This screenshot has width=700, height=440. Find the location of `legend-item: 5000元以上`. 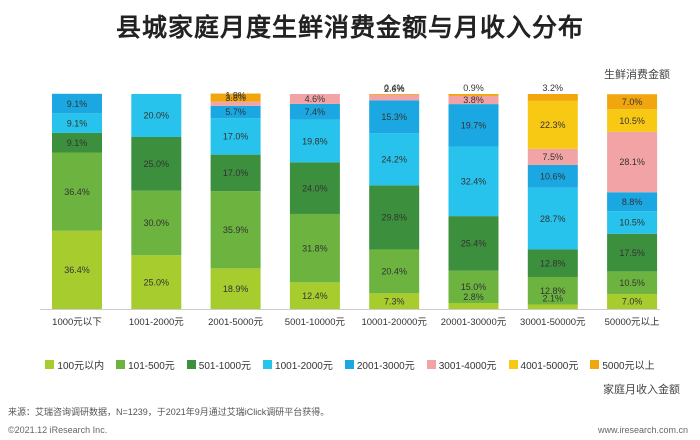

legend-item: 5000元以上 is located at coordinates (622, 364).